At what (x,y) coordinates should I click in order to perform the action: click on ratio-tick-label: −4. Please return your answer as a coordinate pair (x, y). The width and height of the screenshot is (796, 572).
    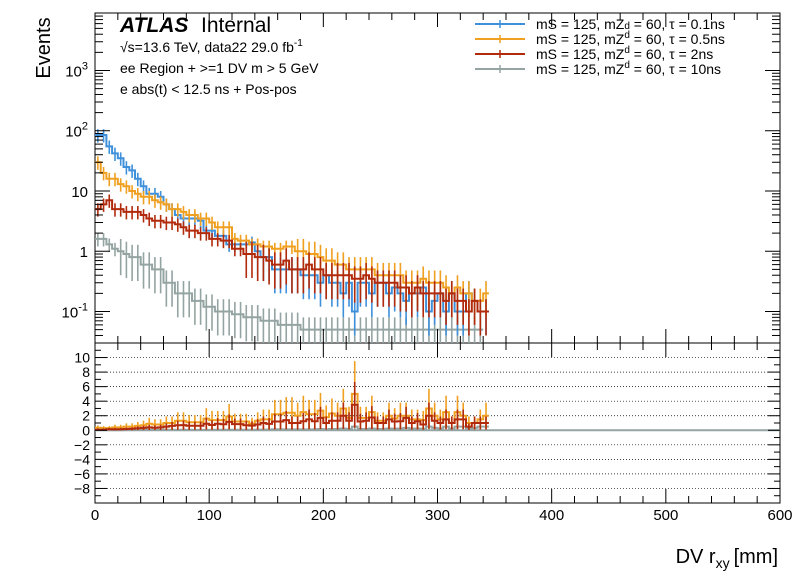
    Looking at the image, I should click on (82, 459).